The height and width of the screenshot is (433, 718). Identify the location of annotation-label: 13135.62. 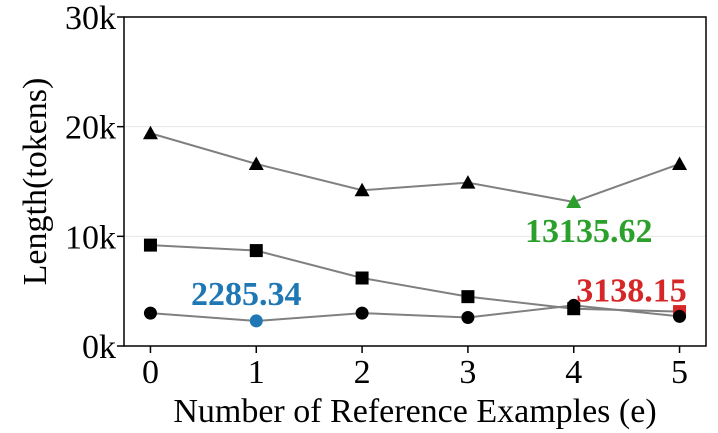
(589, 231).